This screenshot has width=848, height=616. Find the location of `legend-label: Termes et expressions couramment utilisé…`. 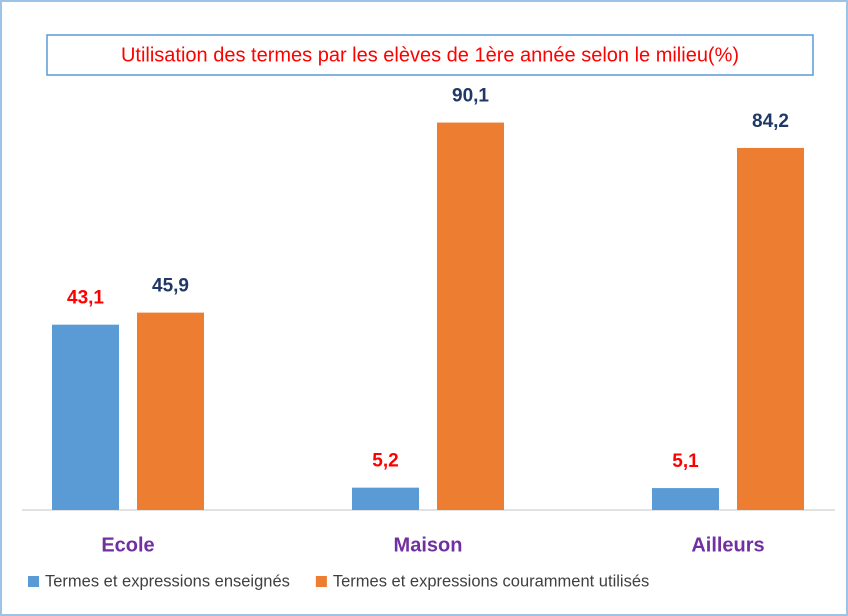

legend-label: Termes et expressions couramment utilisé… is located at coordinates (491, 581).